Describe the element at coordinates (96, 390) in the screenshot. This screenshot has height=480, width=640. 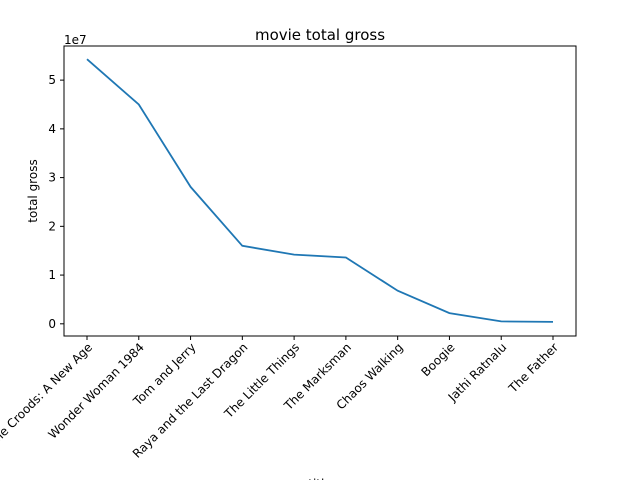
I see `x-tick-label: Wonder Woman 1984` at that location.